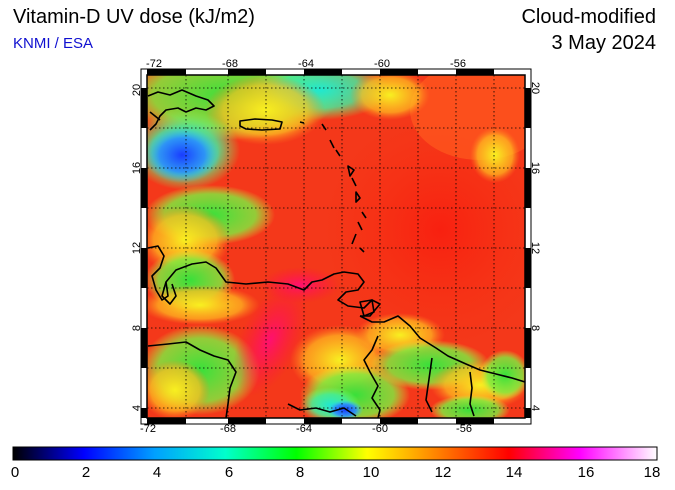  What do you see at coordinates (603, 43) in the screenshot?
I see `date-label: 3 May 2024` at bounding box center [603, 43].